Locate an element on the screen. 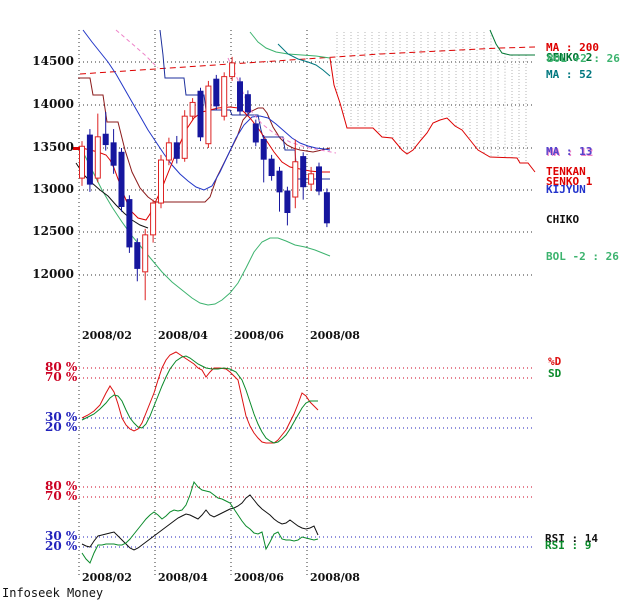 The height and width of the screenshot is (614, 630). legend-chiko: CHIKO is located at coordinates (563, 219).